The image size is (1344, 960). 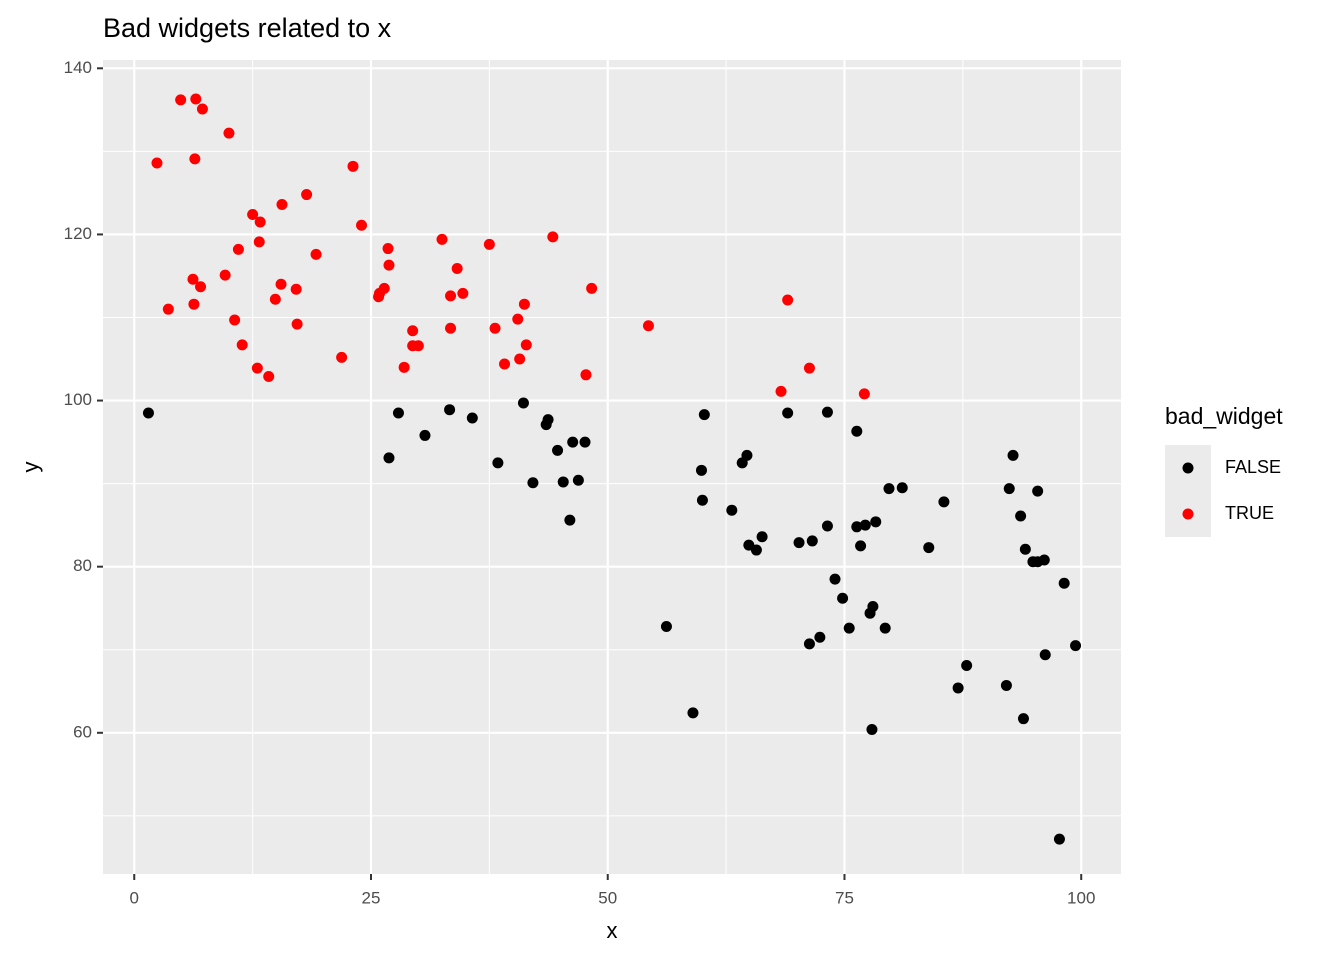 I want to click on x-tick-label: 100, so click(x=1081, y=897).